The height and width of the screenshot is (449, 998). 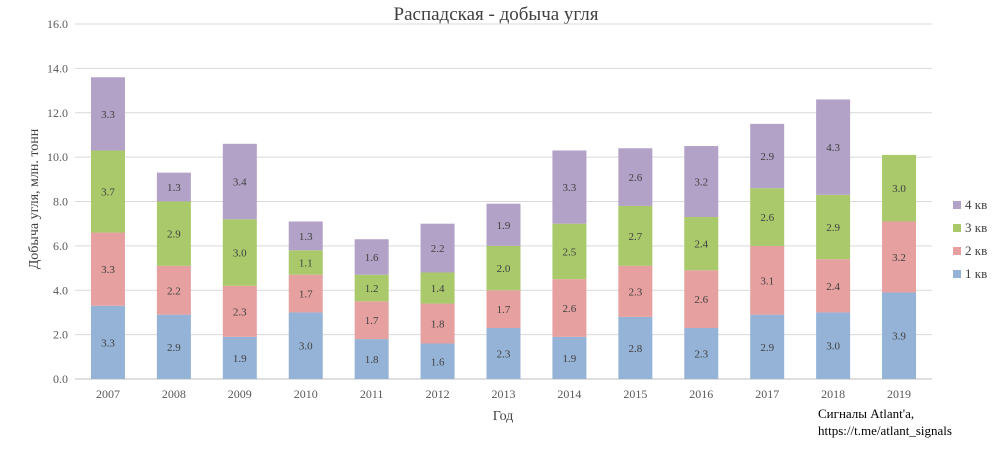 I want to click on x-tick-label: 2008, so click(x=174, y=394).